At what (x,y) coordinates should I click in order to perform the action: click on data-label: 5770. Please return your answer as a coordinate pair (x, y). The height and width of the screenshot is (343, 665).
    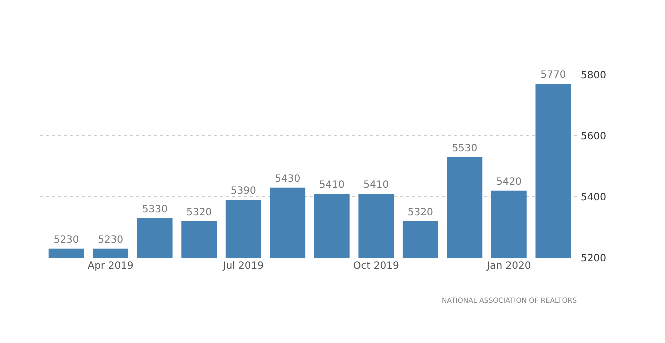
    Looking at the image, I should click on (553, 76).